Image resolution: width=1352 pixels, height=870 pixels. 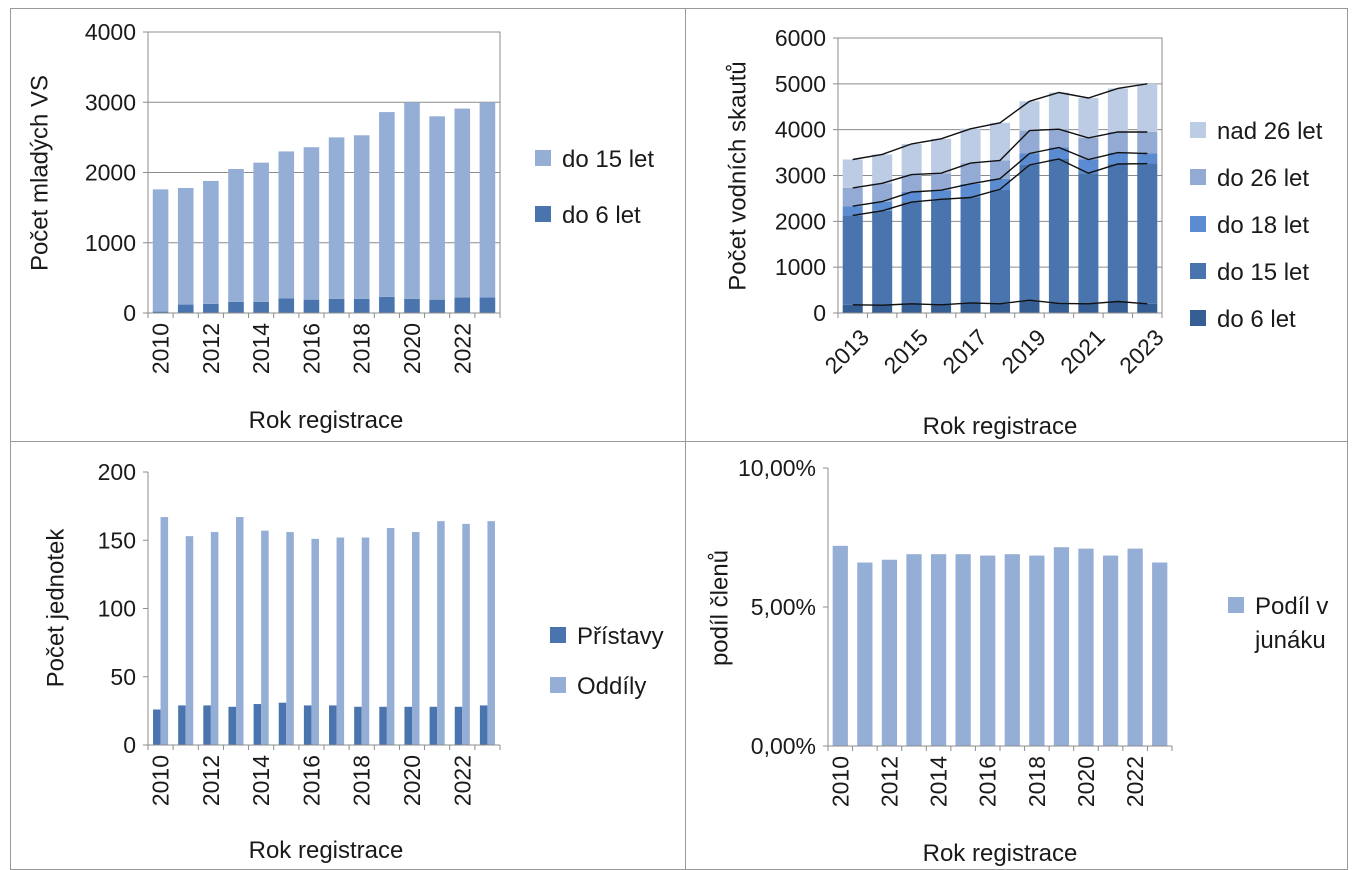 I want to click on y-tick-label: 0,00%, so click(x=783, y=746).